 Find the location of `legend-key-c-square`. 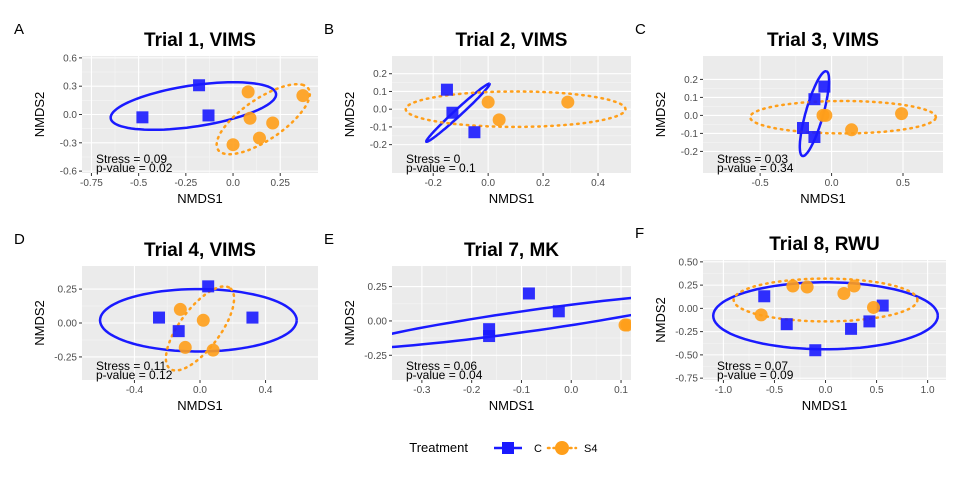

legend-key-c-square is located at coordinates (508, 448).